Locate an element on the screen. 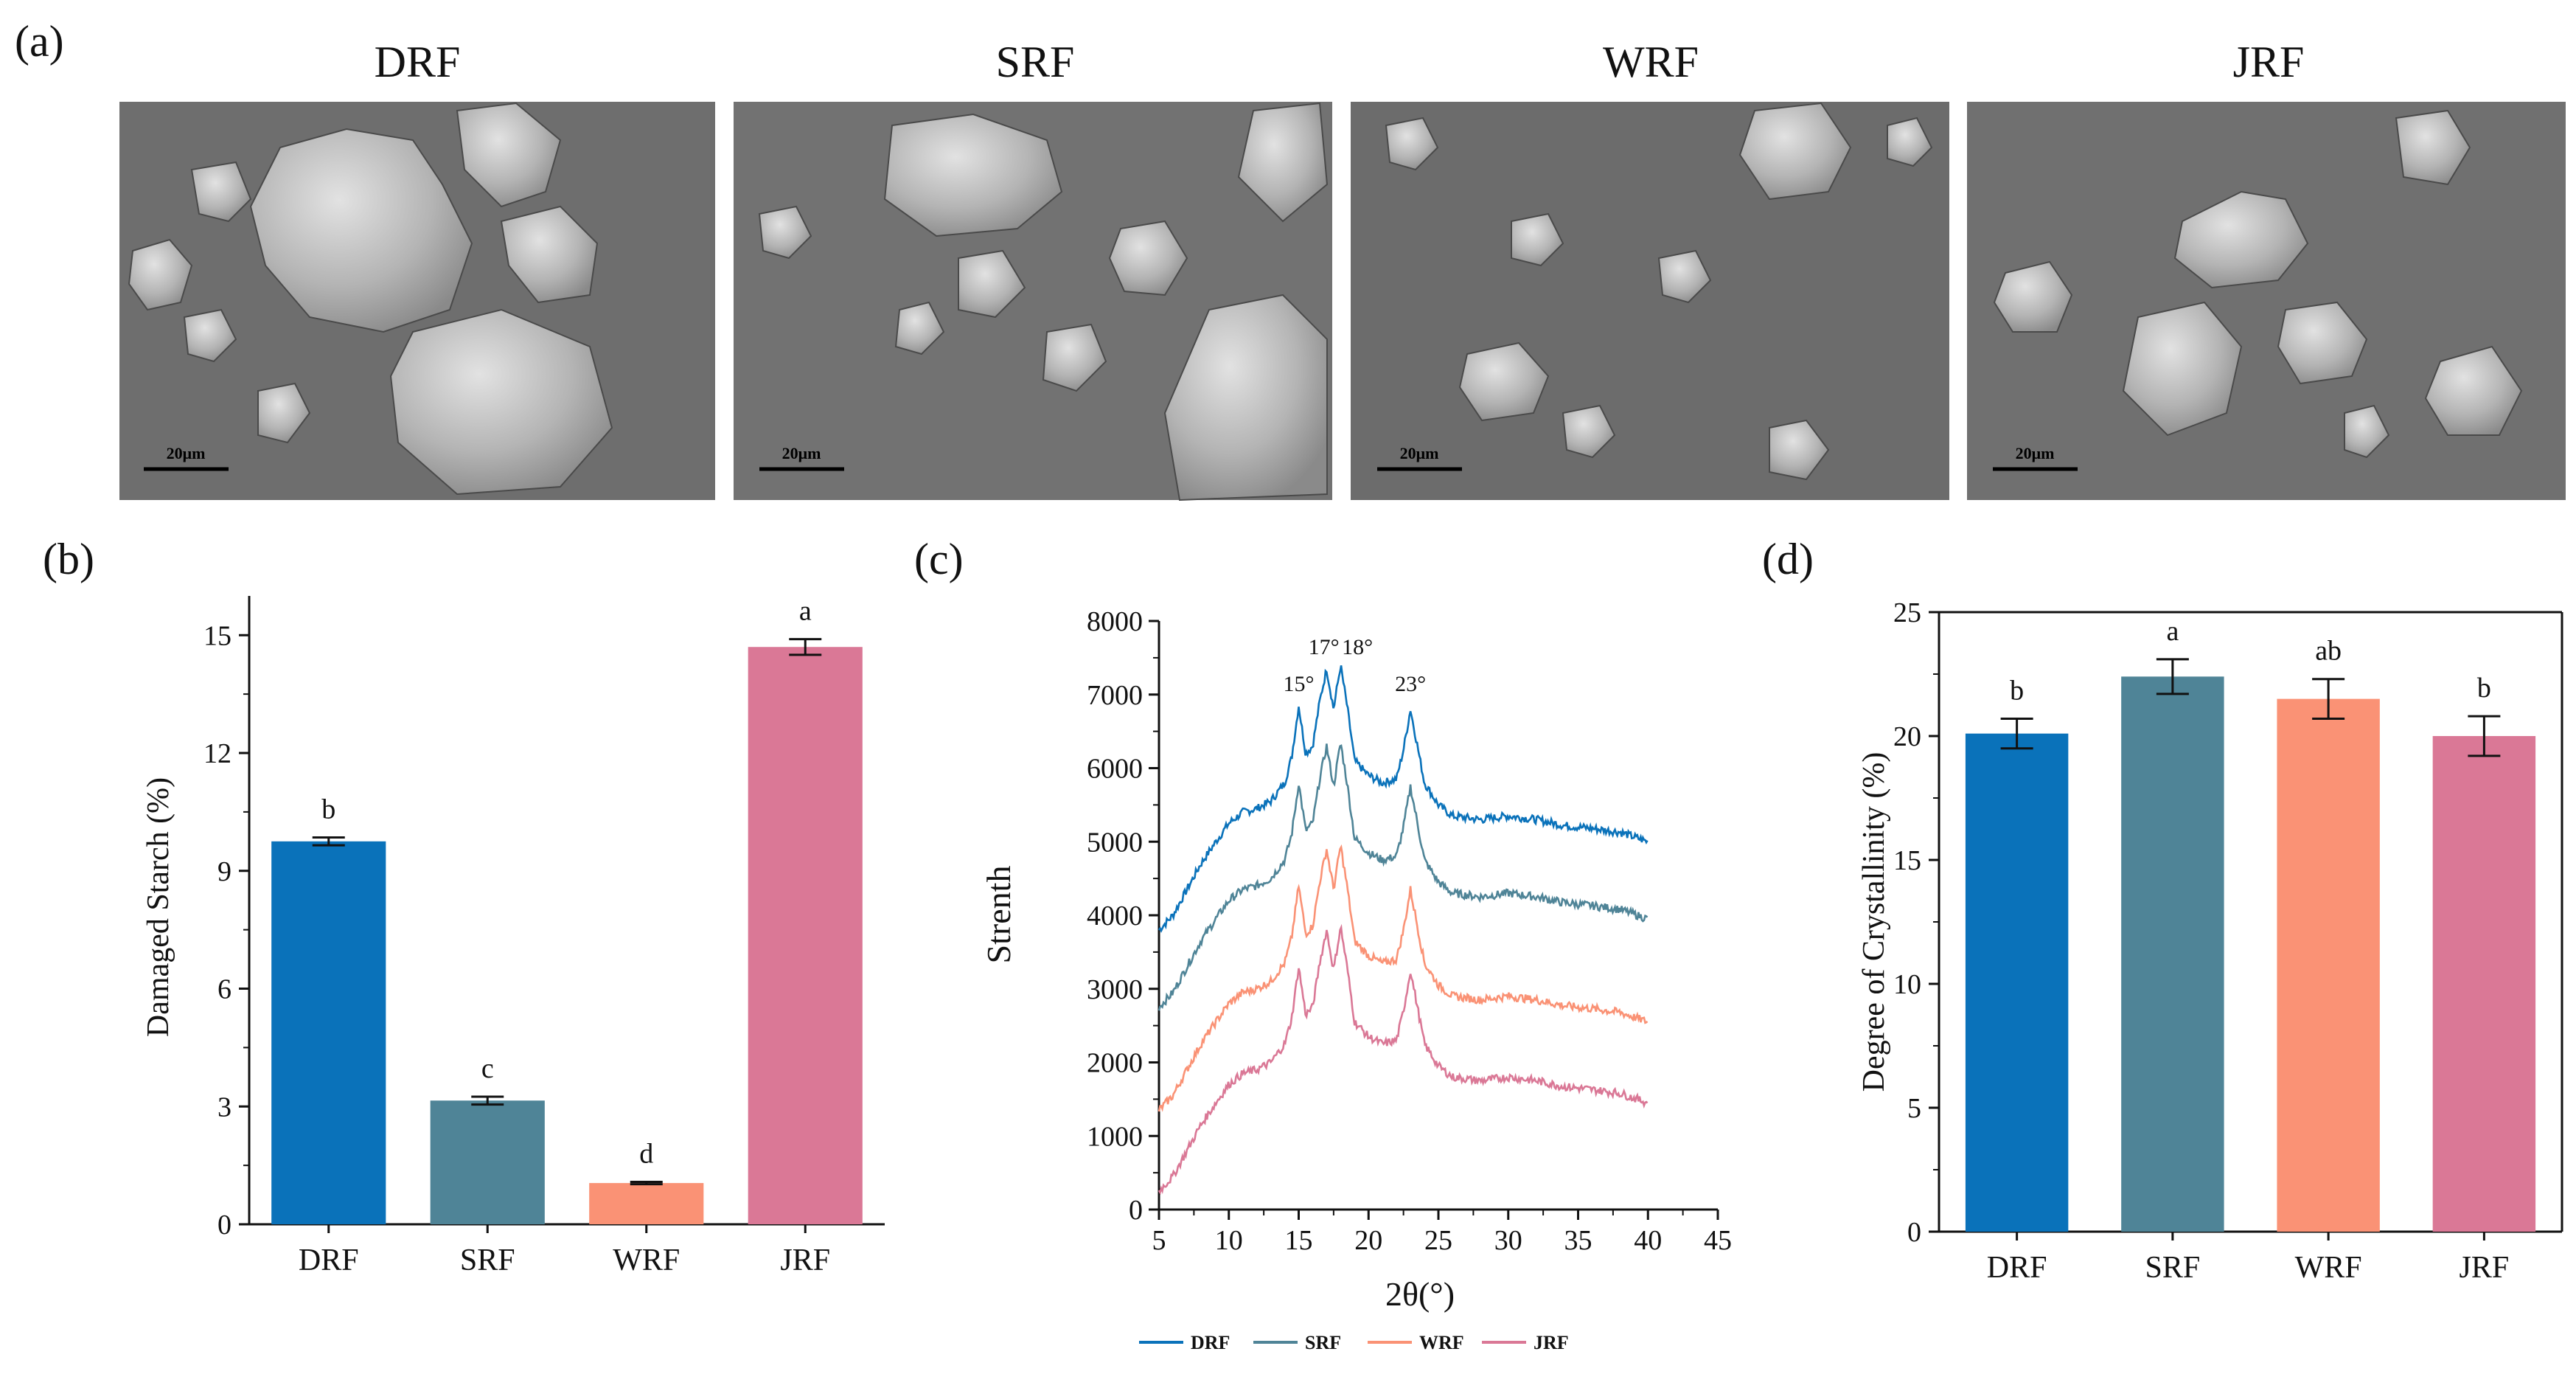 The image size is (2576, 1374). c-xtick-label: 10 is located at coordinates (1229, 1240).